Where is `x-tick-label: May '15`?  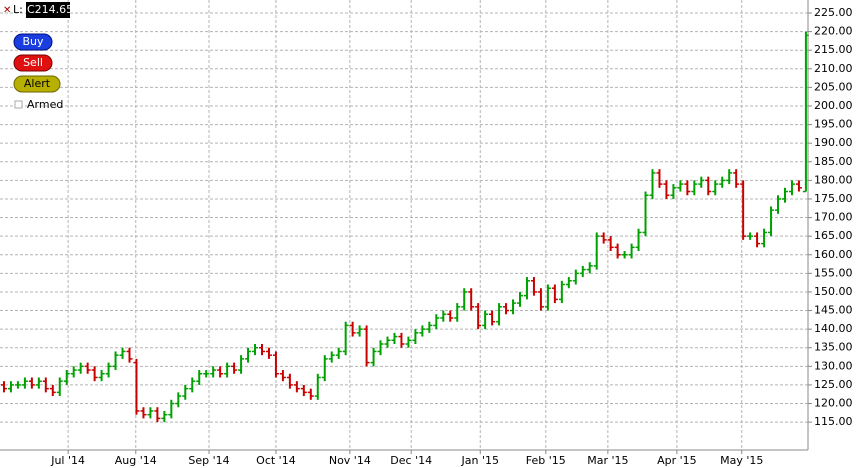
x-tick-label: May '15 is located at coordinates (741, 460).